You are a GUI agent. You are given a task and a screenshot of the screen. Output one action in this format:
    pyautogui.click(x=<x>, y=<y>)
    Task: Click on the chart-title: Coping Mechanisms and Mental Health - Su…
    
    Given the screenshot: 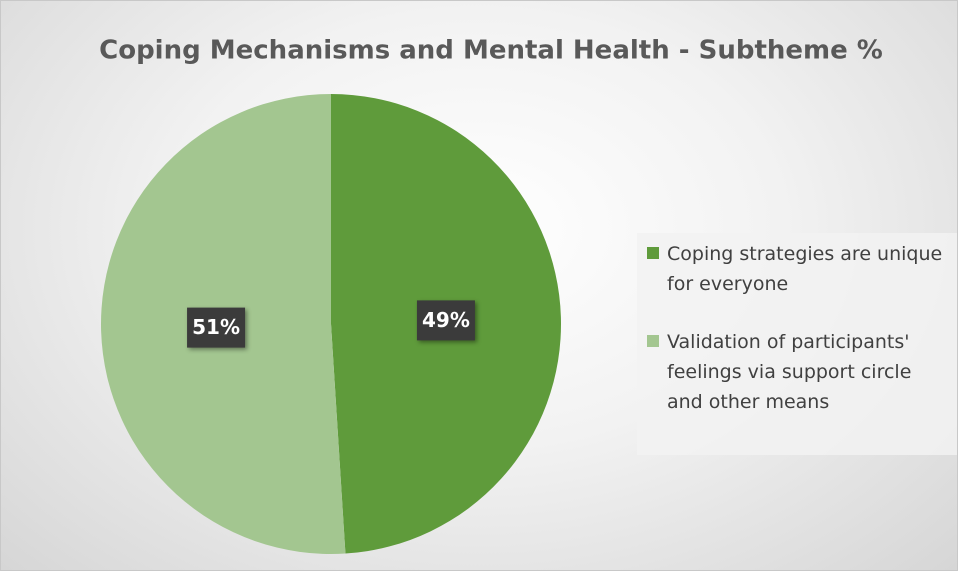 What is the action you would take?
    pyautogui.click(x=491, y=51)
    